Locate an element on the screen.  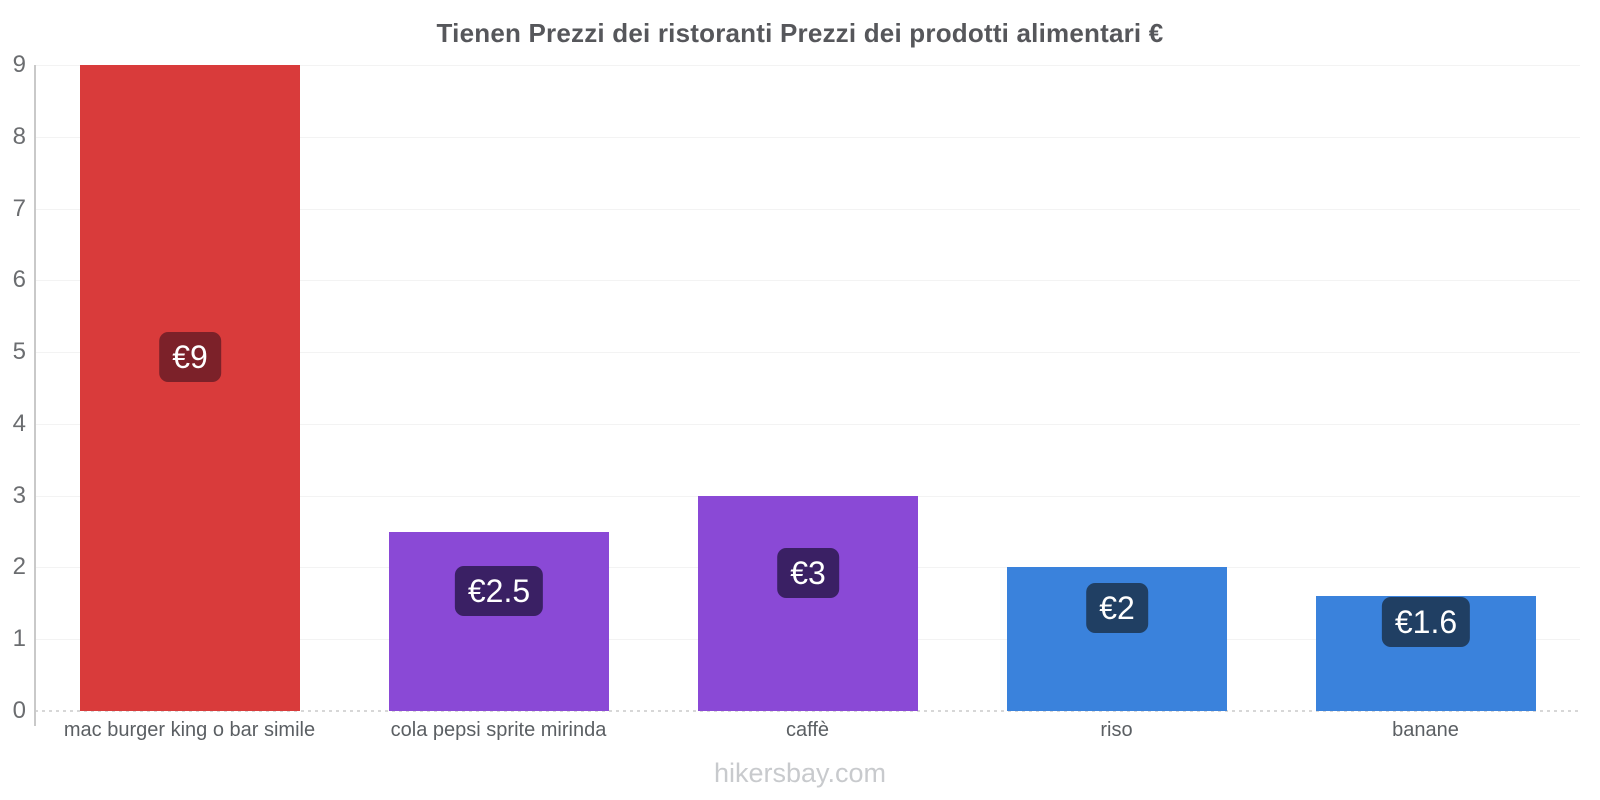
y-axis-tick-label-0: 0 is located at coordinates (19, 710).